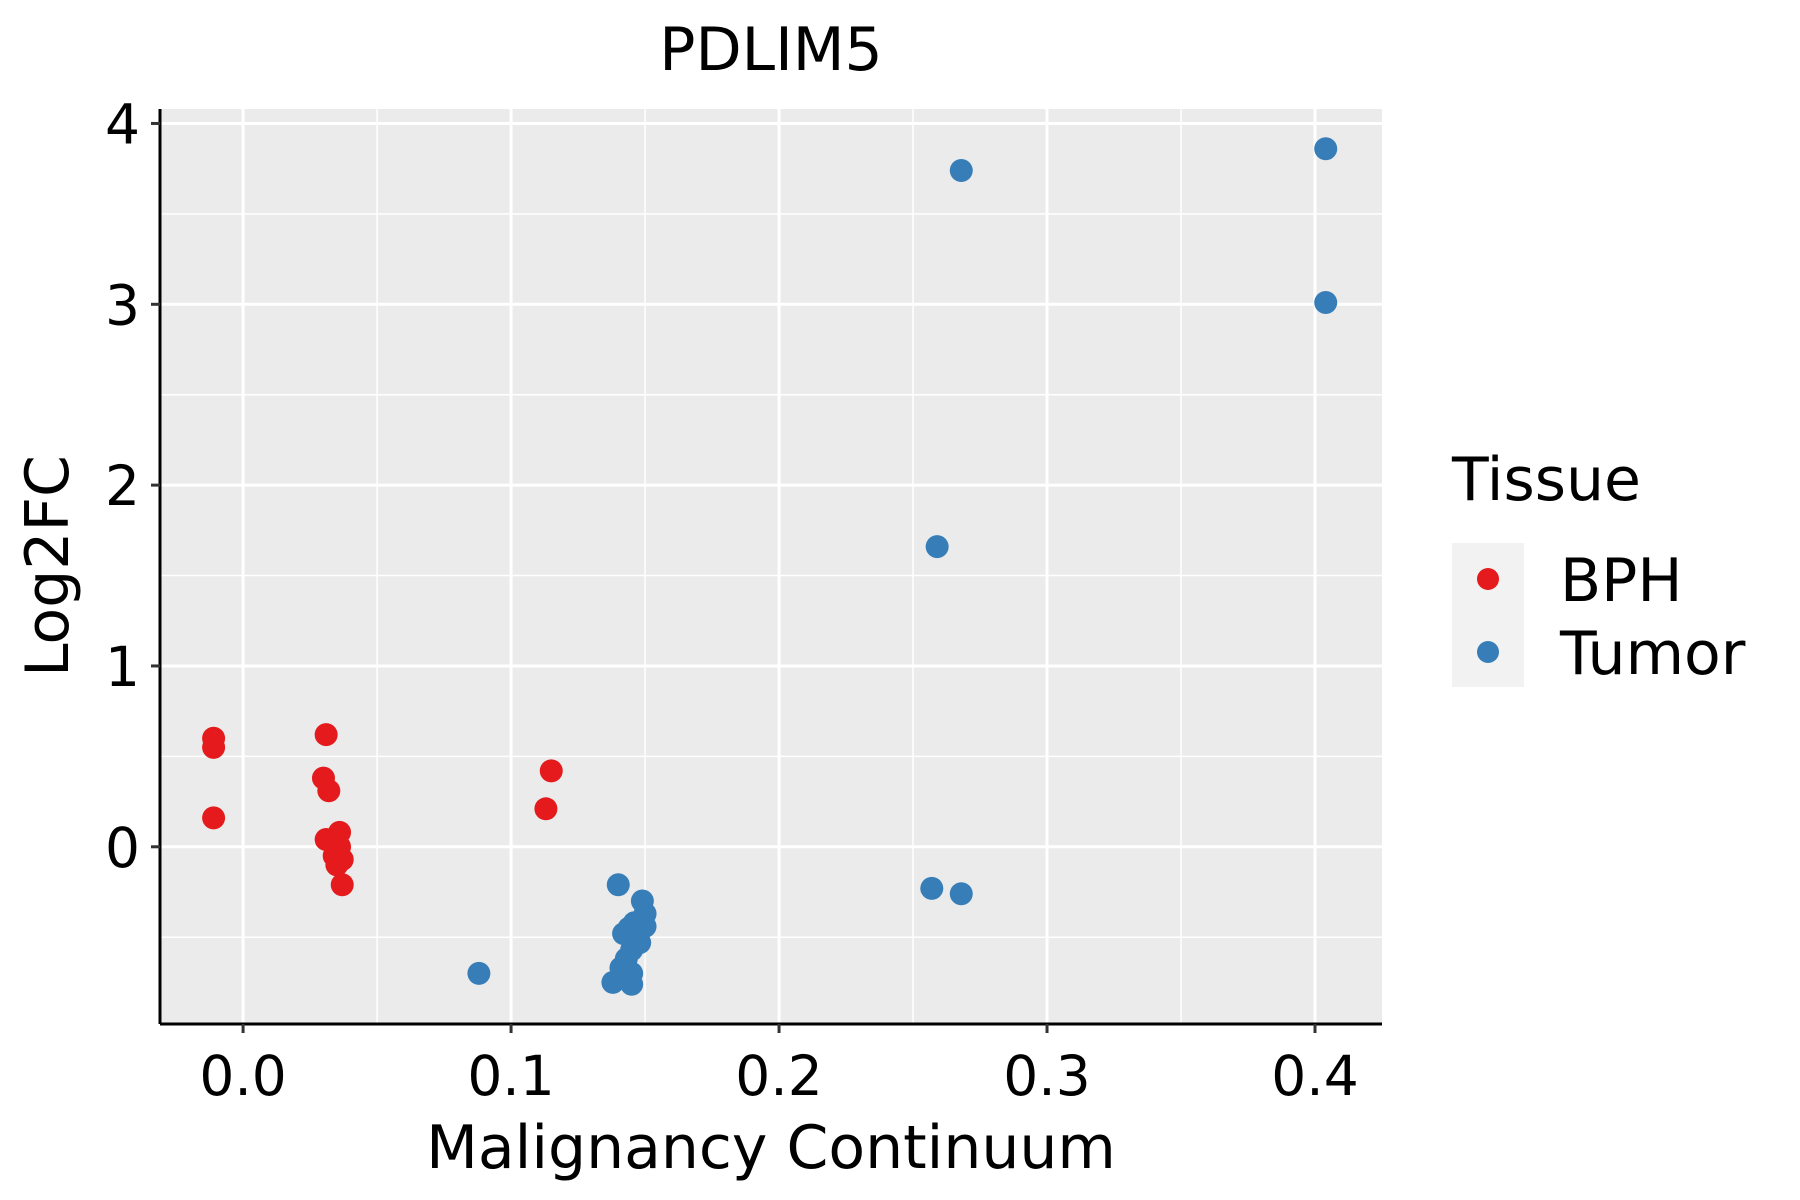 Image resolution: width=1800 pixels, height=1200 pixels. I want to click on y-ticks: 0 1 2 3 4, so click(132, 486).